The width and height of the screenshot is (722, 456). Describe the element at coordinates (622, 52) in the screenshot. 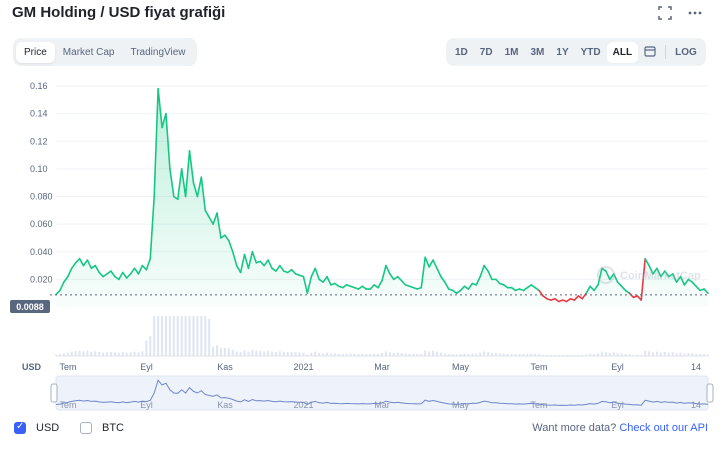

I see `range-all: ALL` at that location.